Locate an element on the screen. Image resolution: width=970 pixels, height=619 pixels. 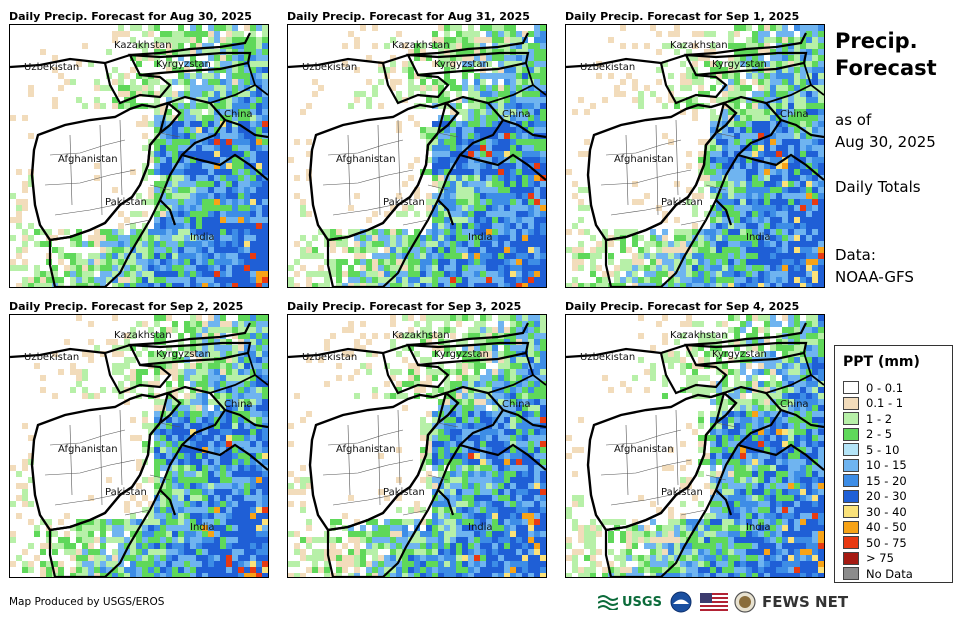
legend-item: 20 - 30 is located at coordinates (875, 496).